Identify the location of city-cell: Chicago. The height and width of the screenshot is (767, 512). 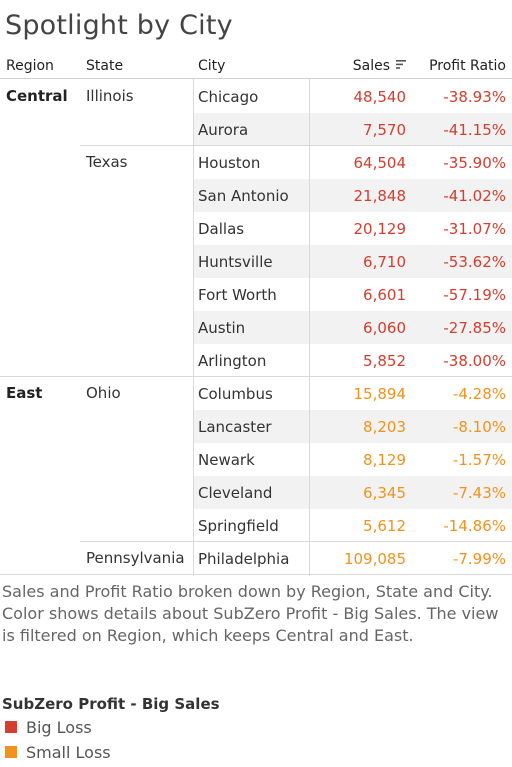
(228, 97).